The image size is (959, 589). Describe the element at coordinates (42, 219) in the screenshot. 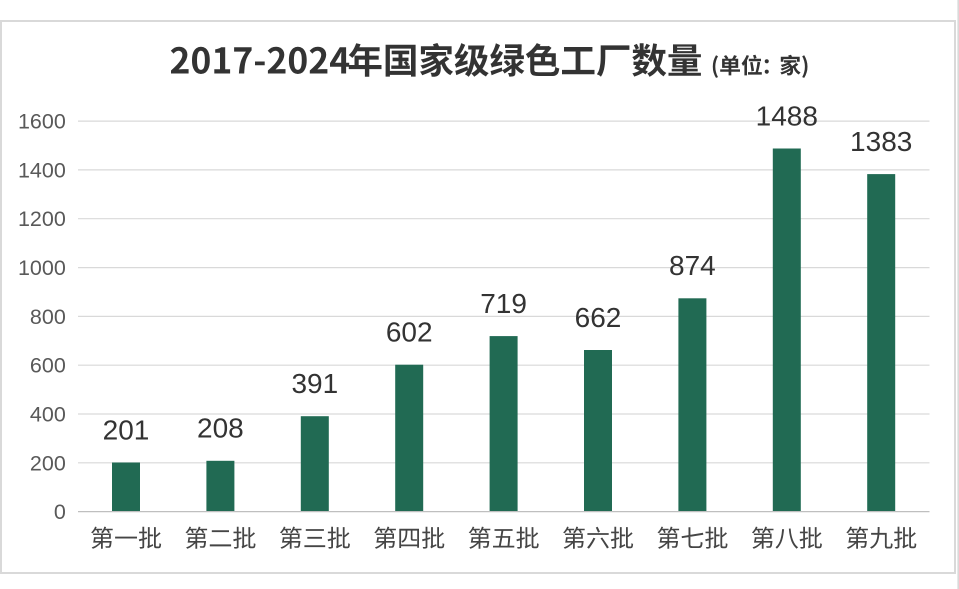

I see `svg-text: 1200` at that location.